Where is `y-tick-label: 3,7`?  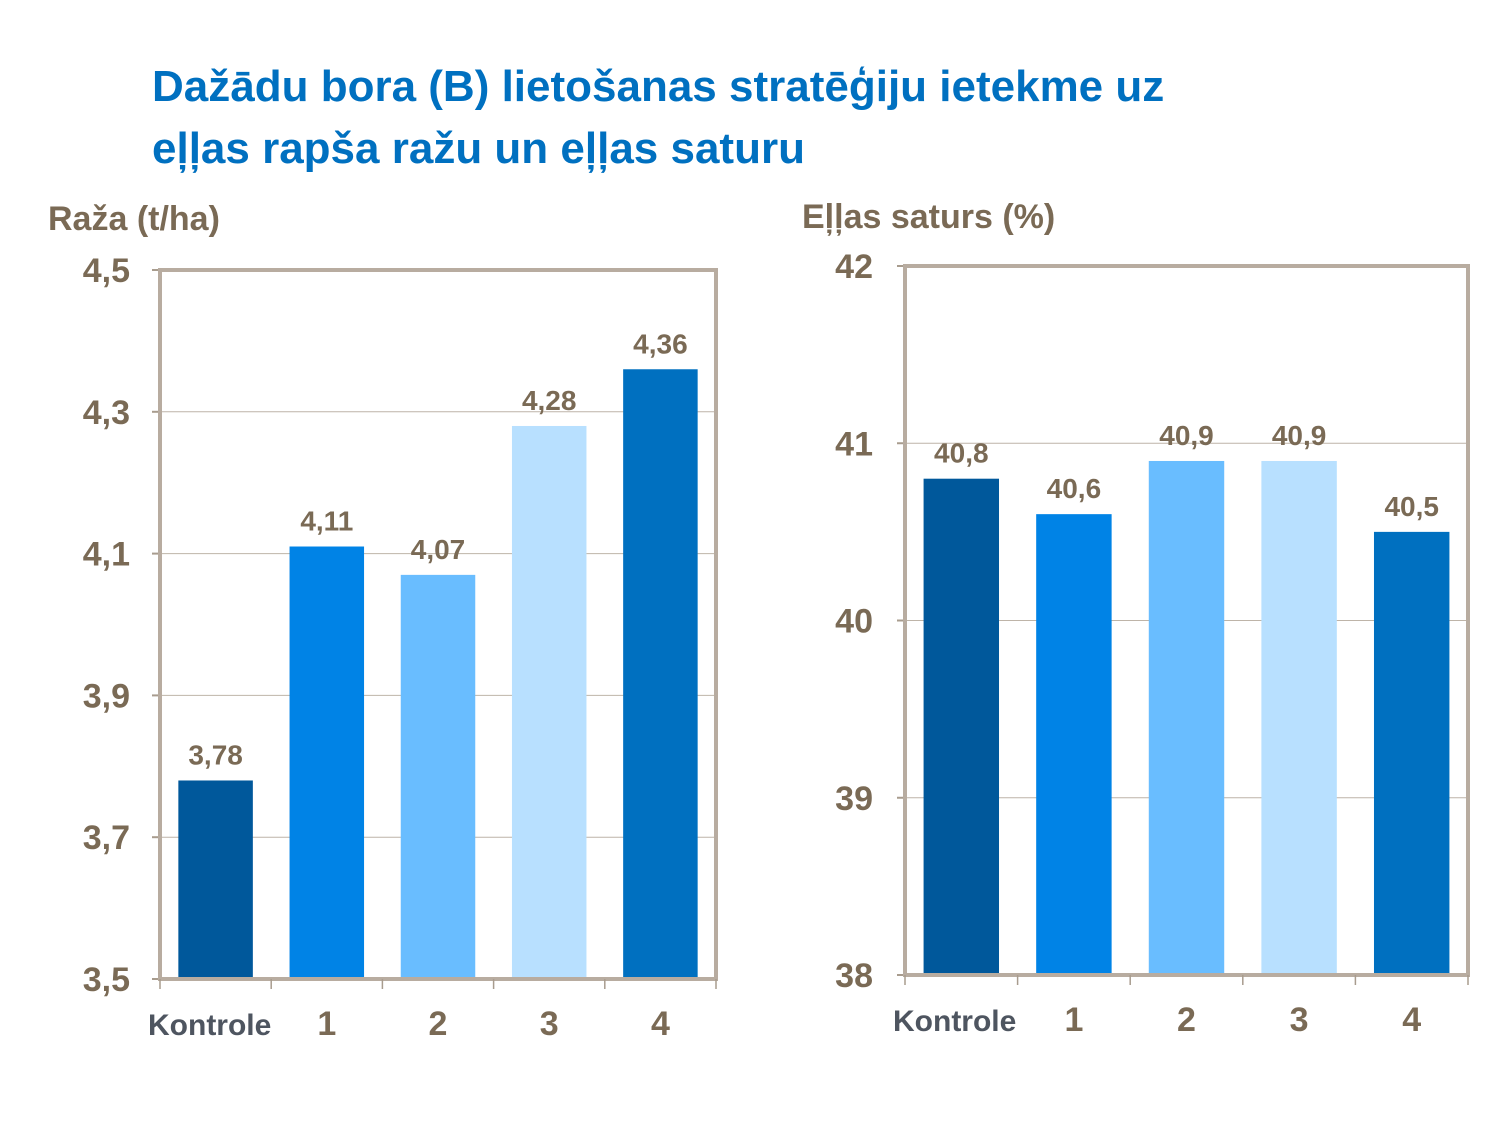
y-tick-label: 3,7 is located at coordinates (106, 838).